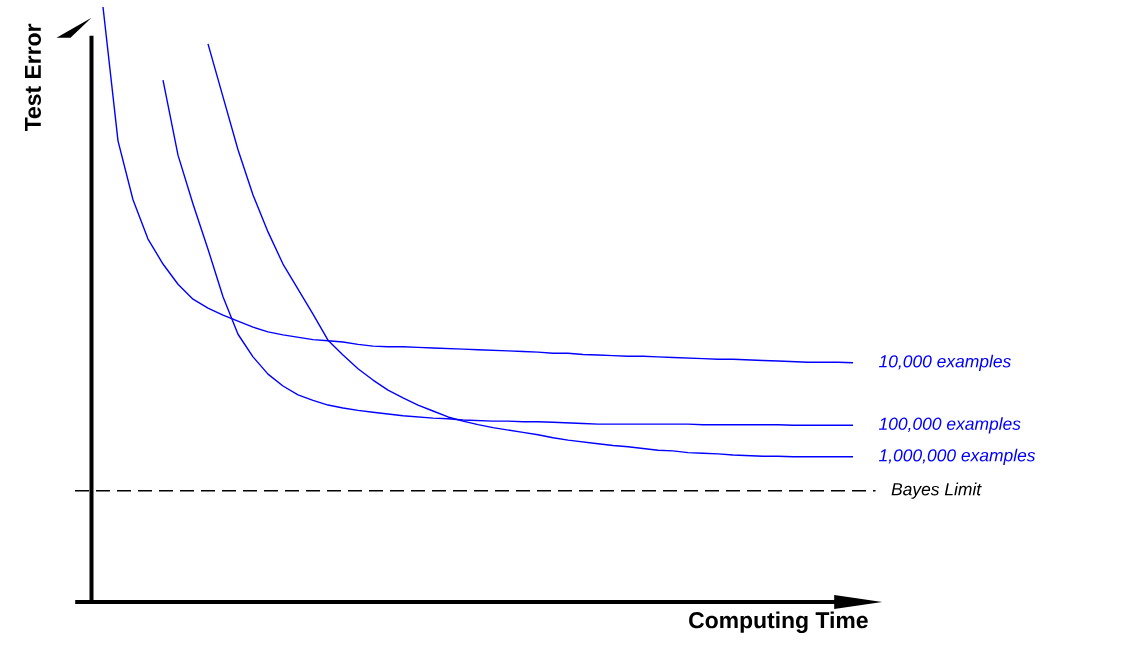 The height and width of the screenshot is (650, 1140). What do you see at coordinates (949, 425) in the screenshot?
I see `series-label: 100,000 examples` at bounding box center [949, 425].